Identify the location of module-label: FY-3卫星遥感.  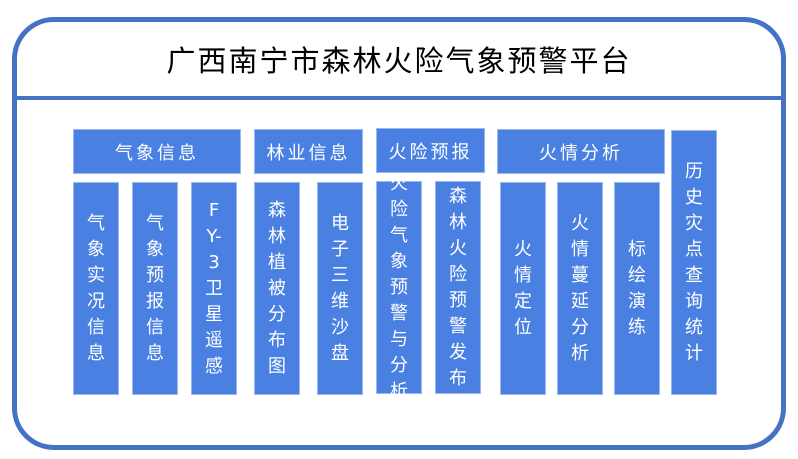
(213, 288).